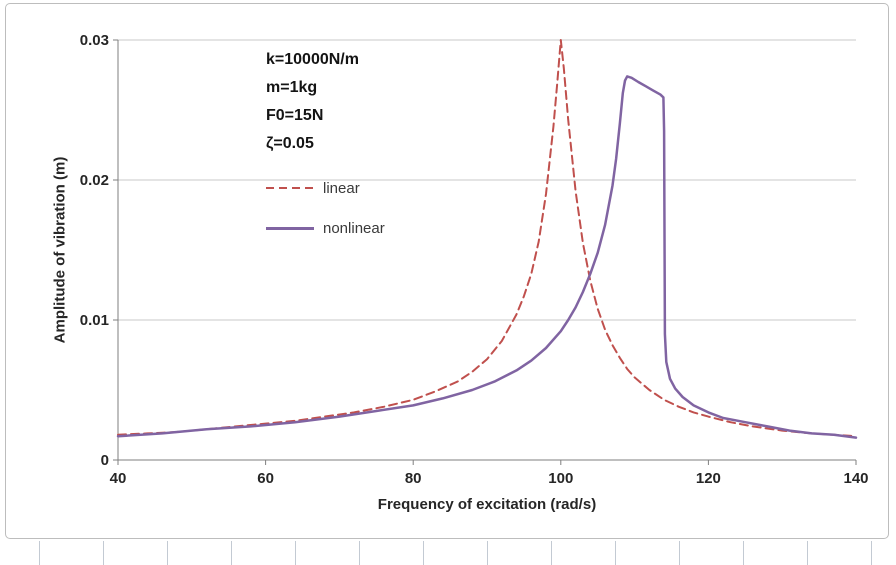 The image size is (896, 565). Describe the element at coordinates (487, 504) in the screenshot. I see `x-axis-title: Frequency of excitation (rad/s)` at that location.